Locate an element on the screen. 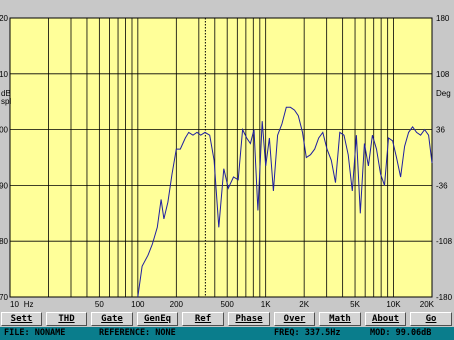  thd-button: THD is located at coordinates (66, 319).